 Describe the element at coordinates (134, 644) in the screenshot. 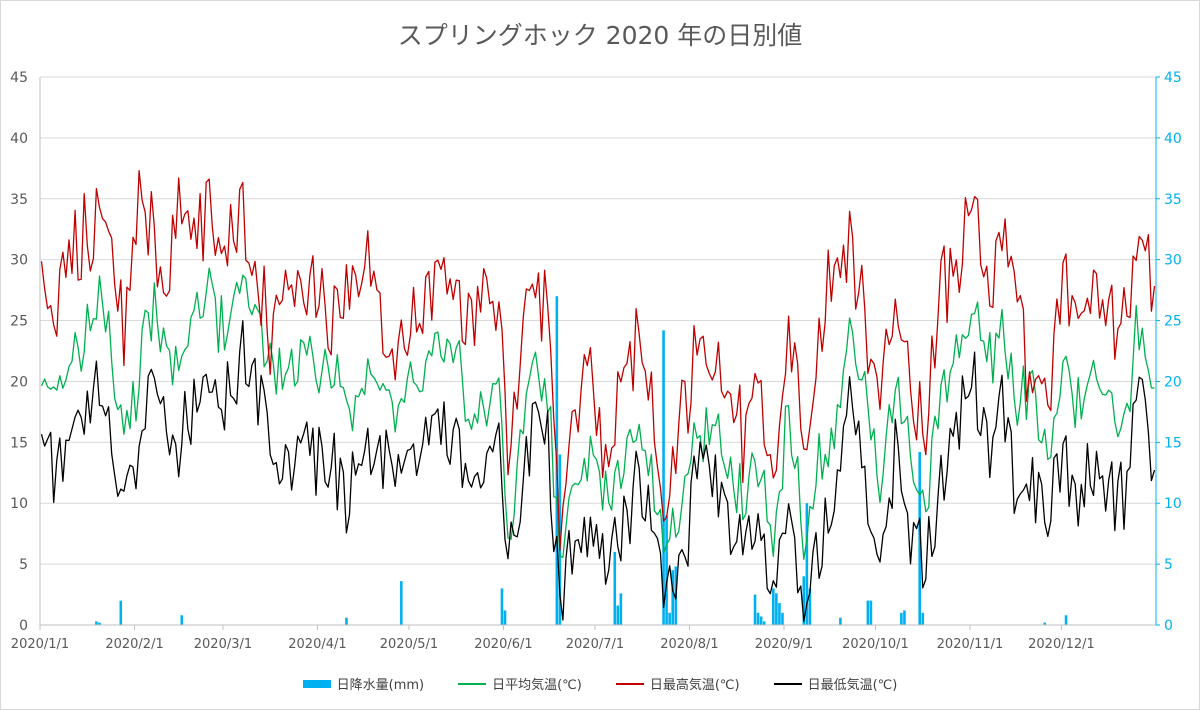

I see `x-tick-label: 2020/2/1` at that location.